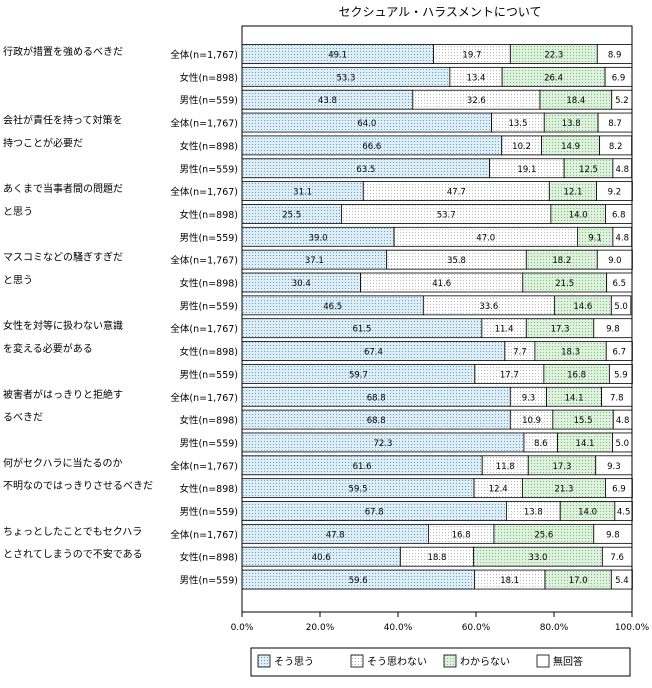 This screenshot has height=688, width=652. I want to click on data-label: 41.6, so click(441, 284).